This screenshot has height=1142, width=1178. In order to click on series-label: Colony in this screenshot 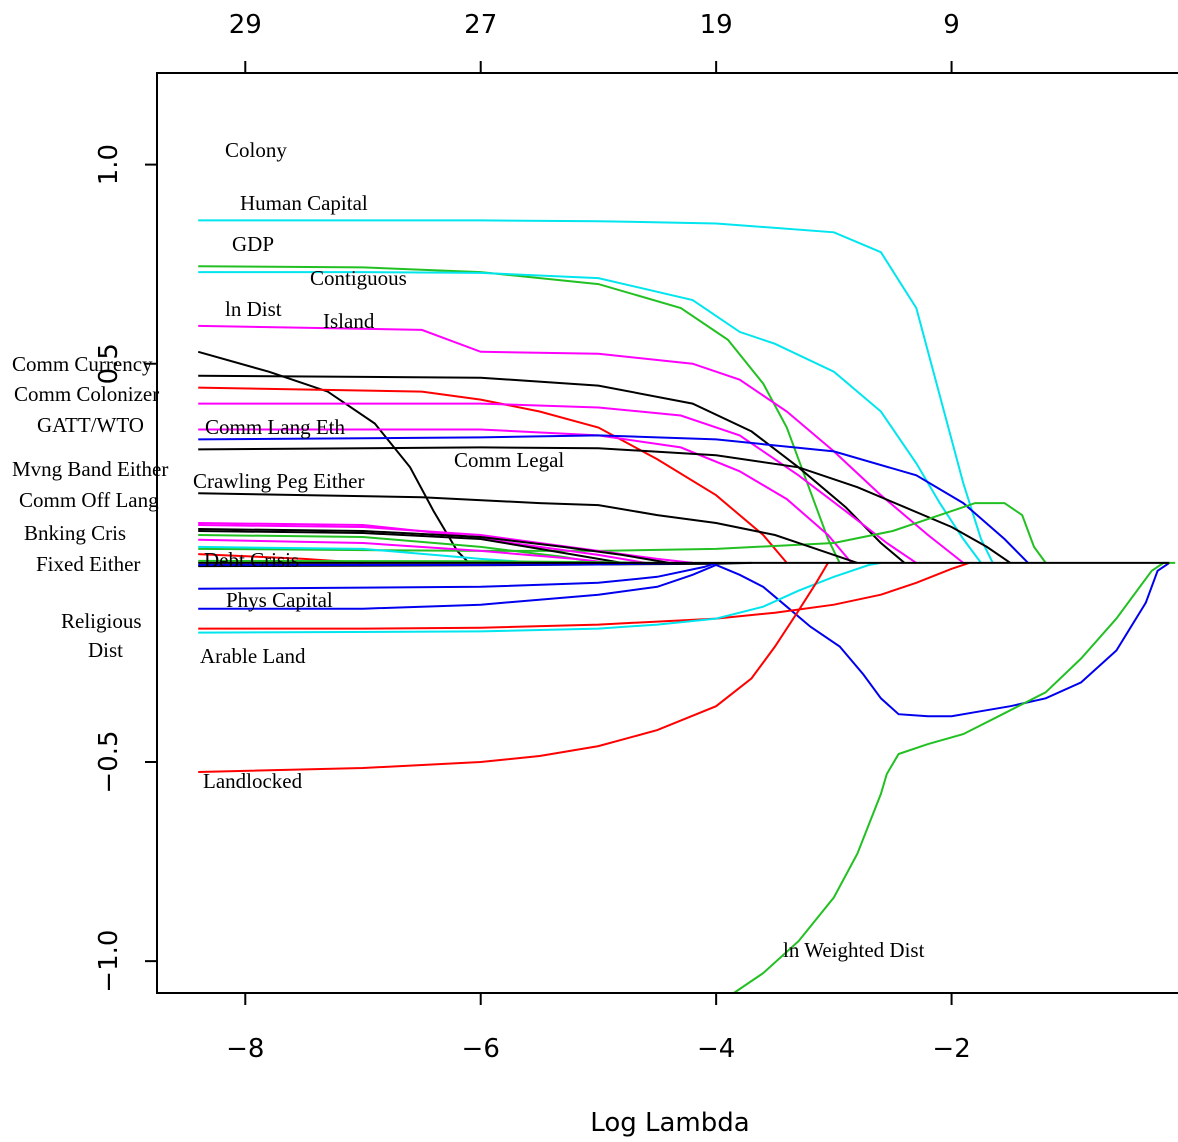, I will do `click(256, 150)`.